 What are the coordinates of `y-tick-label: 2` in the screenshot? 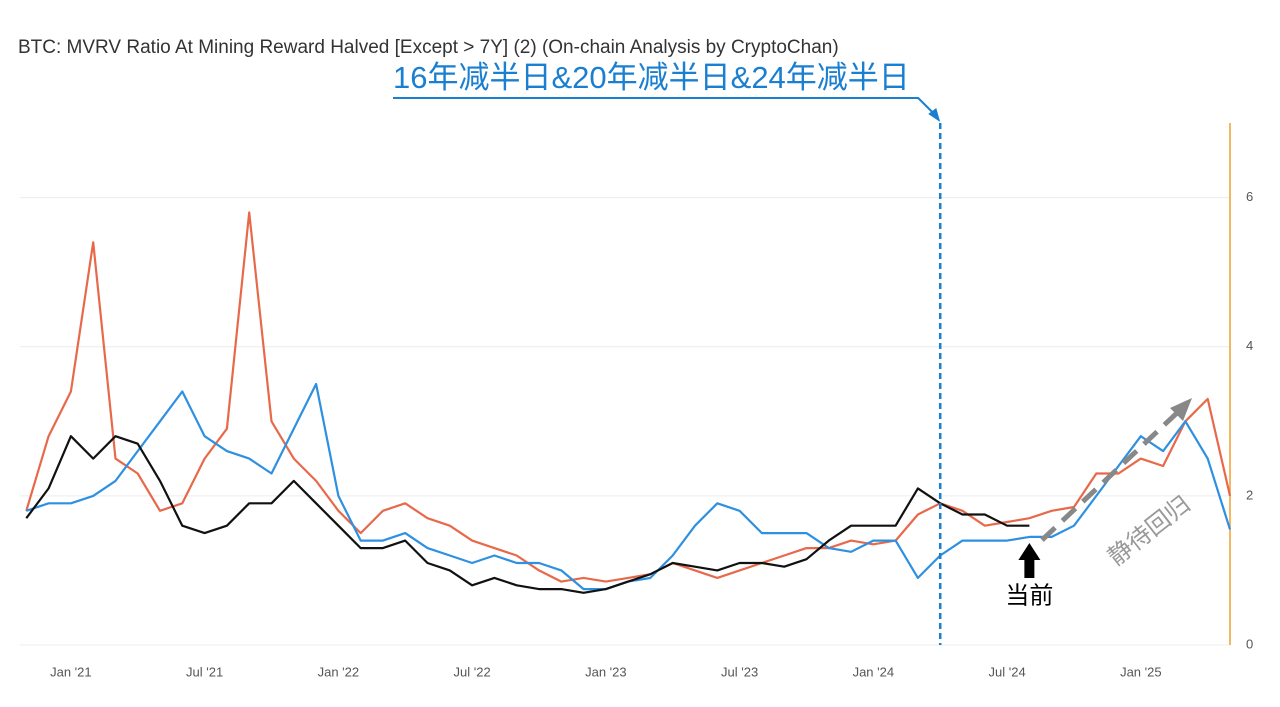 It's located at (1249, 494).